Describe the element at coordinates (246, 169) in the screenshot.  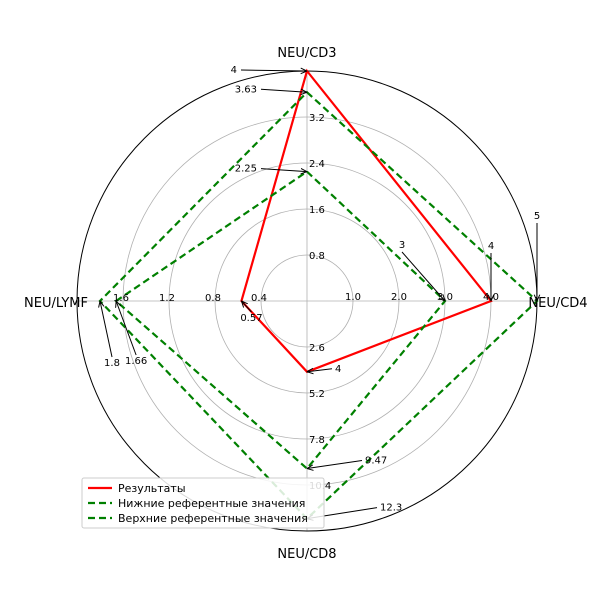
I see `annotation-label: 2.25` at that location.